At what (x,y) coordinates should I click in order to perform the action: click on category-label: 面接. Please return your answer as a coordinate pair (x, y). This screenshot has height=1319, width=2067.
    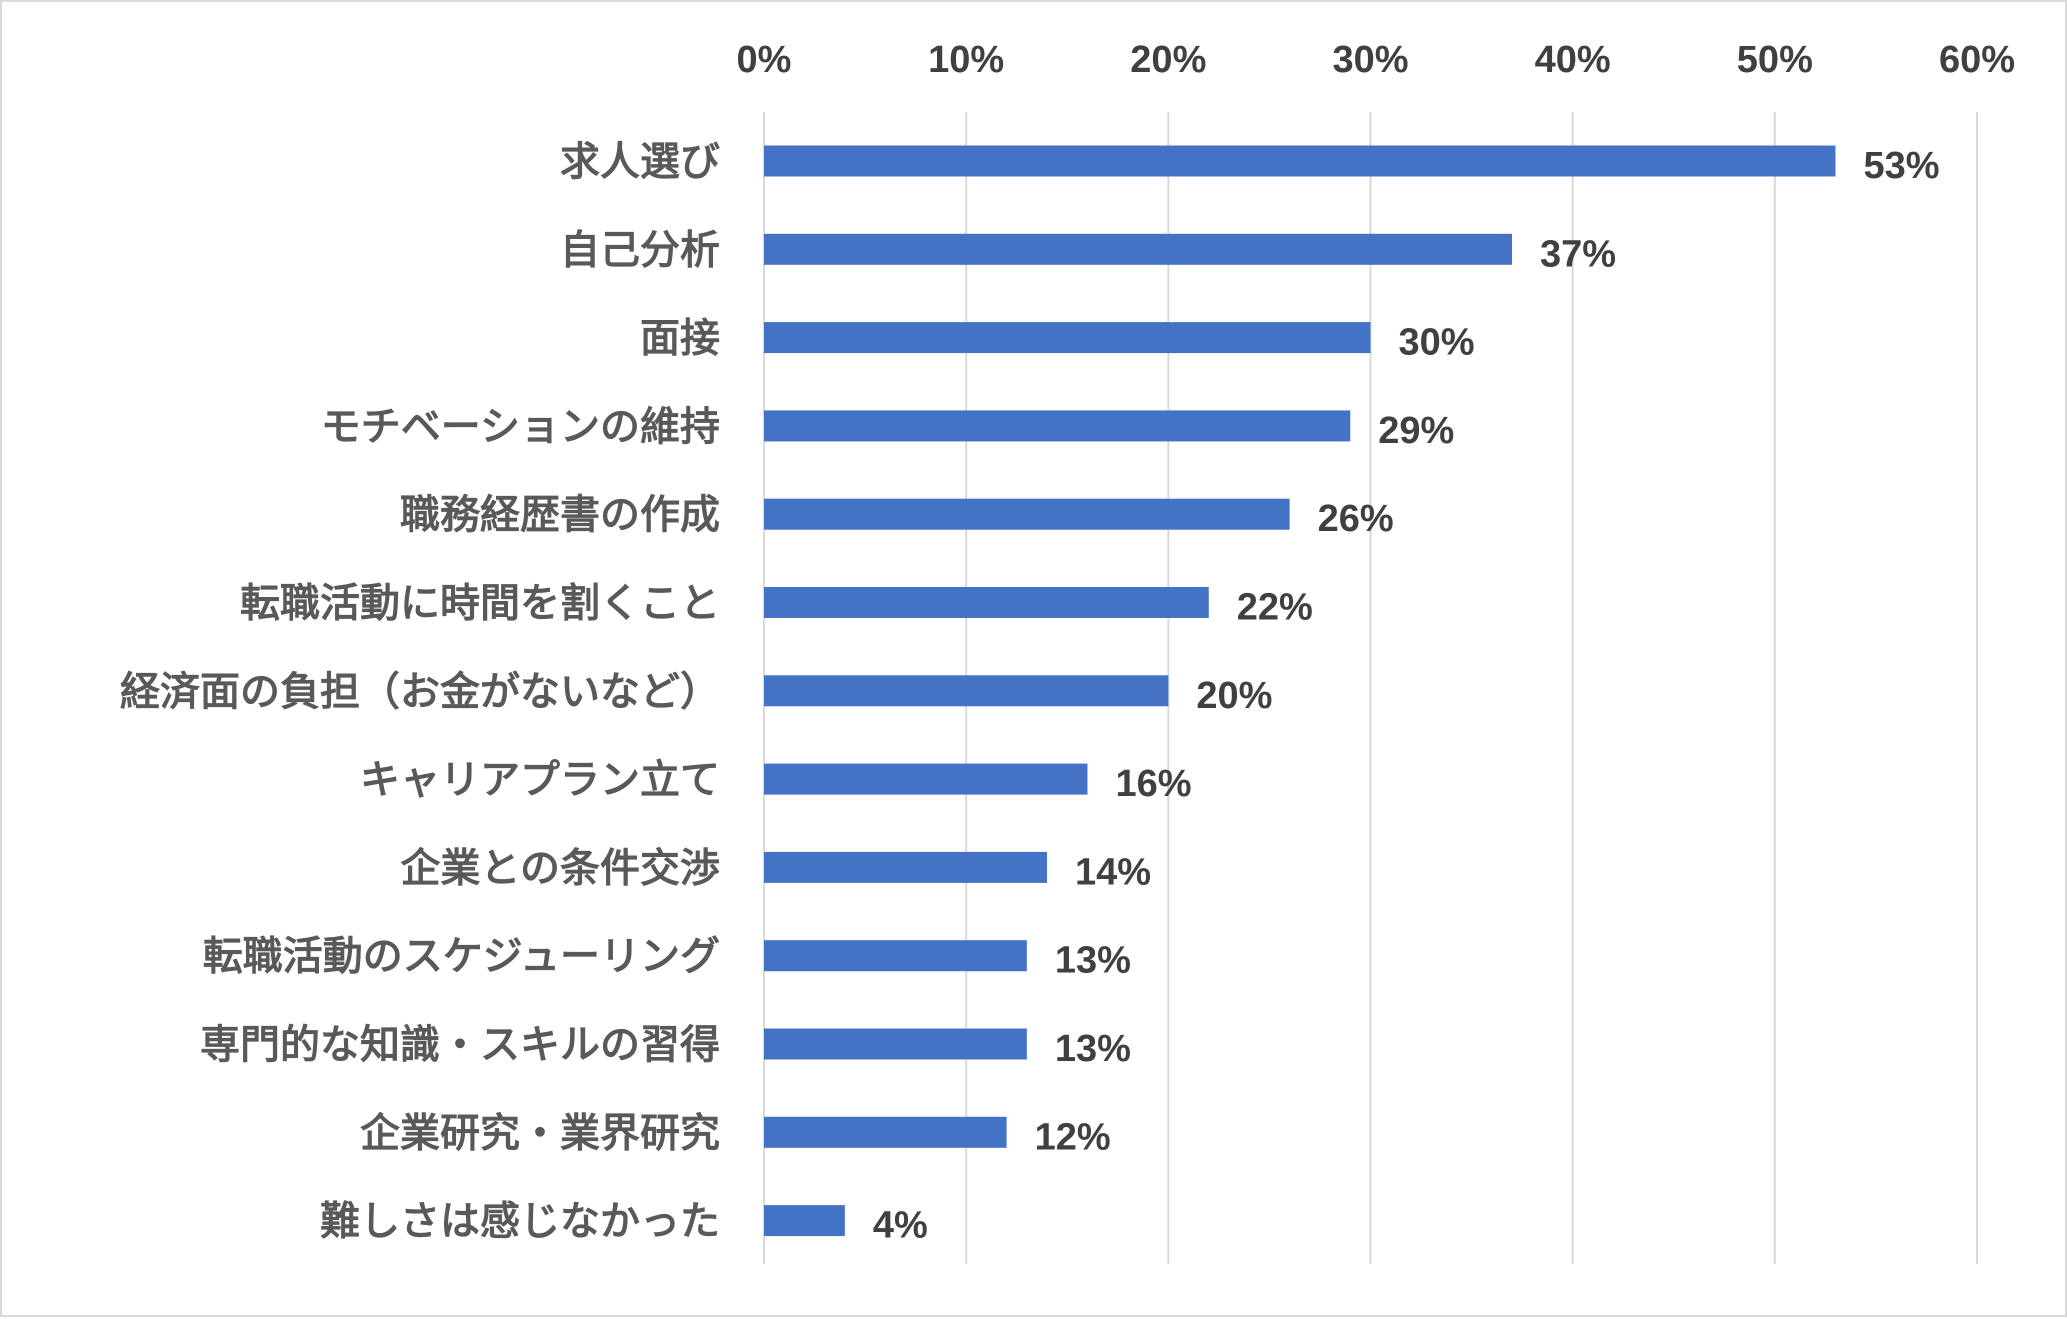
    Looking at the image, I should click on (680, 339).